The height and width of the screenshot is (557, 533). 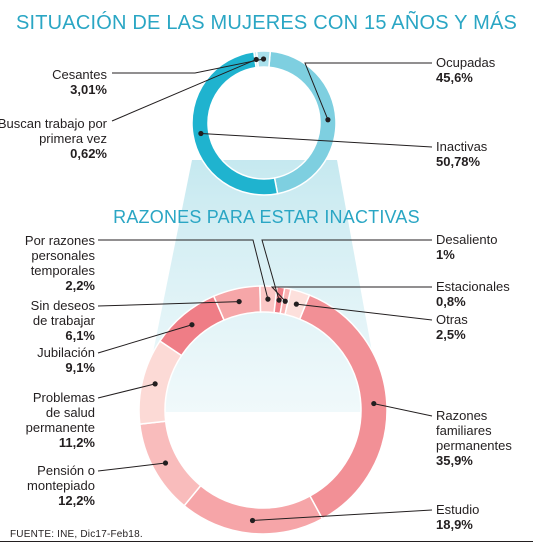 What do you see at coordinates (183, 269) in the screenshot?
I see `leader-razones-personales` at bounding box center [183, 269].